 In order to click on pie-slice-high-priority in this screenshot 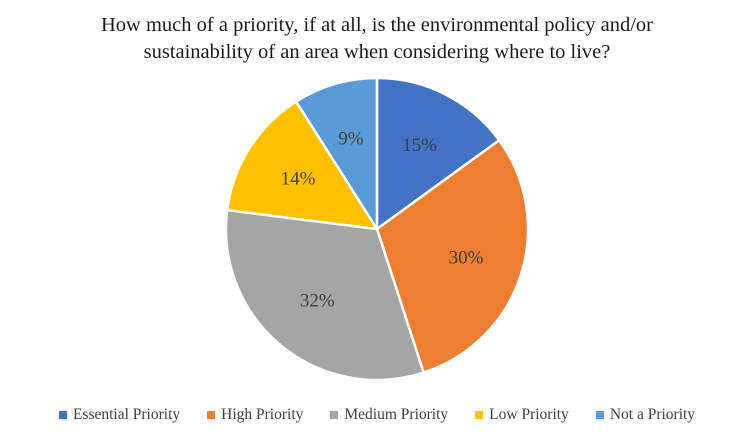, I will do `click(452, 256)`.